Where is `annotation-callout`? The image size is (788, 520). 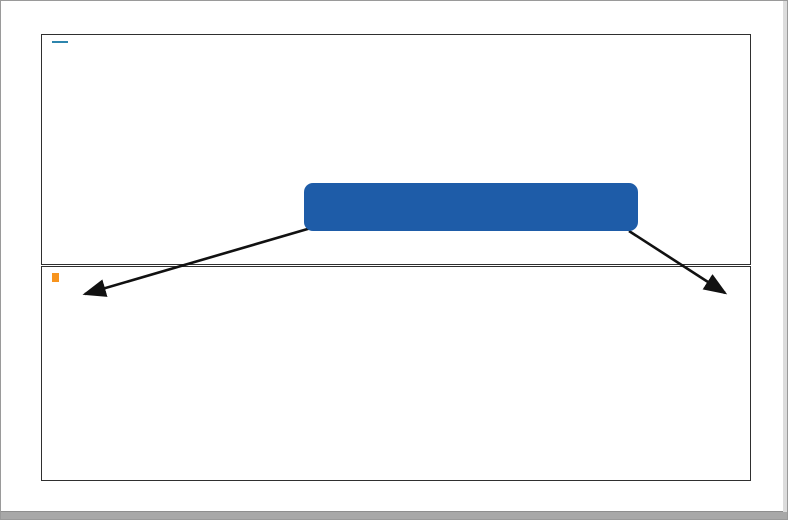
annotation-callout is located at coordinates (471, 207).